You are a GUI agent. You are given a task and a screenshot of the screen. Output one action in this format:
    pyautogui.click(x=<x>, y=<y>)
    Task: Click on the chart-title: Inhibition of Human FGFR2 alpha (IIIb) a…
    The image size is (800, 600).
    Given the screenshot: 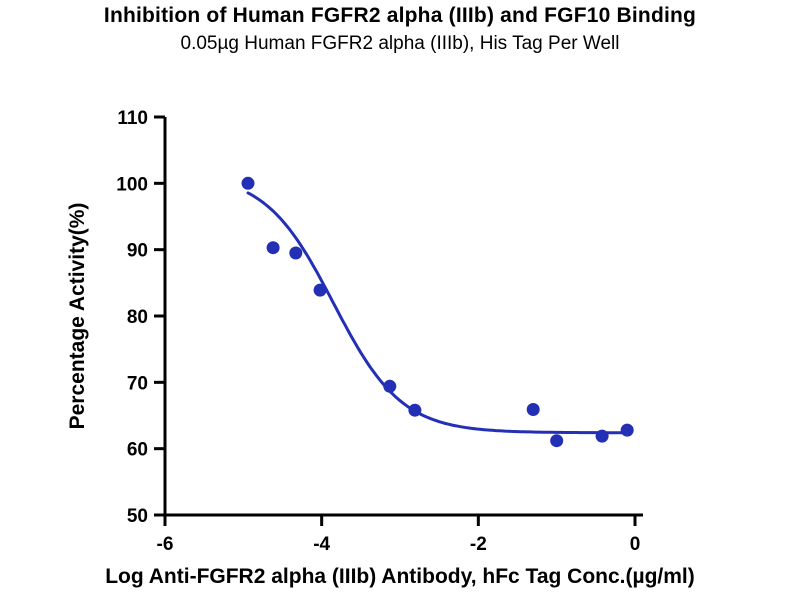 What is the action you would take?
    pyautogui.click(x=400, y=15)
    